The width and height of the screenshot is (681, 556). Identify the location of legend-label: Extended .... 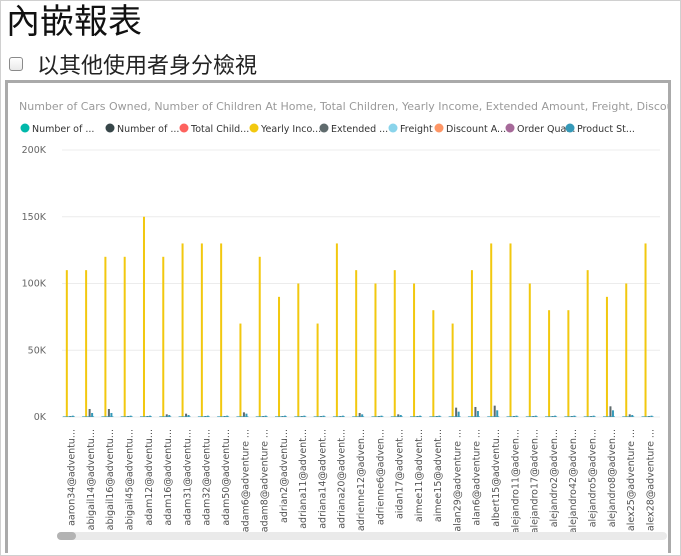
(359, 129).